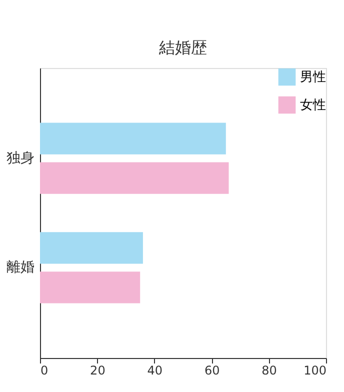 This screenshot has width=344, height=392. What do you see at coordinates (315, 371) in the screenshot?
I see `x-tick-label: 100` at bounding box center [315, 371].